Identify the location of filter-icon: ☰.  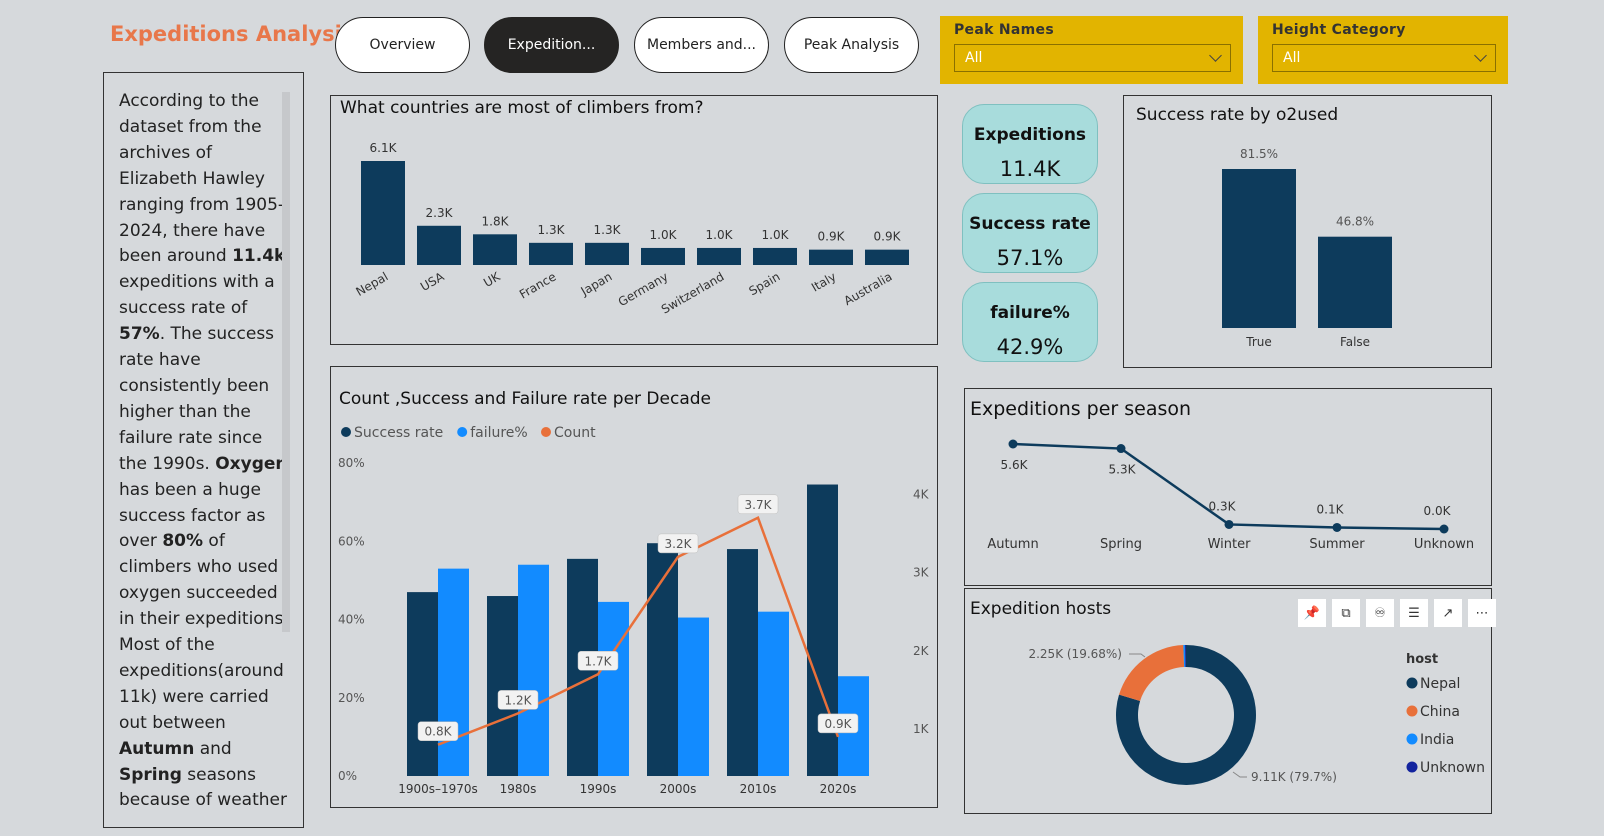
(1414, 613).